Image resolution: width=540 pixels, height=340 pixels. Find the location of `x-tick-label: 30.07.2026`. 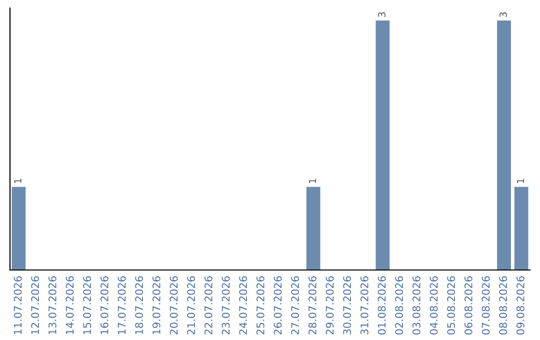

x-tick-label: 30.07.2026 is located at coordinates (347, 305).